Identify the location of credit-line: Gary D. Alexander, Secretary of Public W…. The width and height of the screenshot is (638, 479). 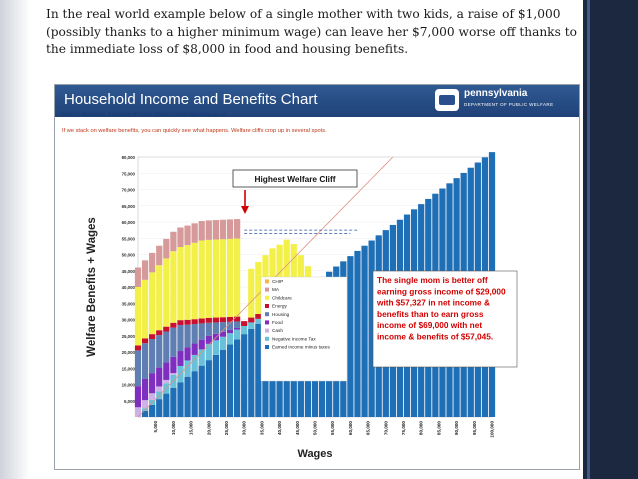
(144, 115).